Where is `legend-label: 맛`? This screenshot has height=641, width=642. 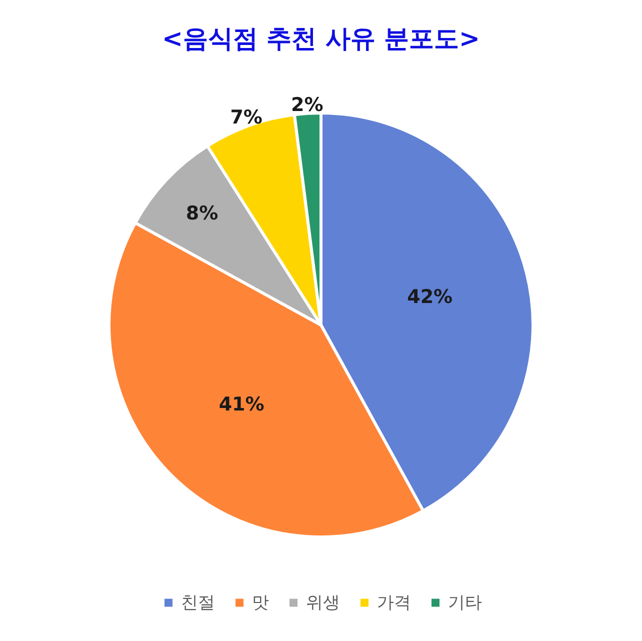
legend-label: 맛 is located at coordinates (260, 602).